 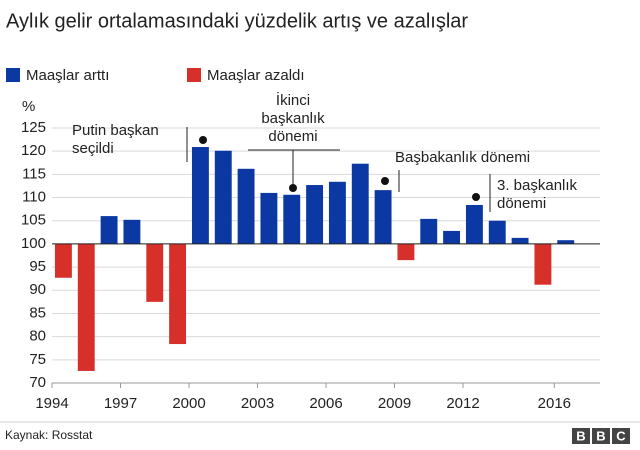 I want to click on annotation-text: Başbakanlık dönemi, so click(x=462, y=157).